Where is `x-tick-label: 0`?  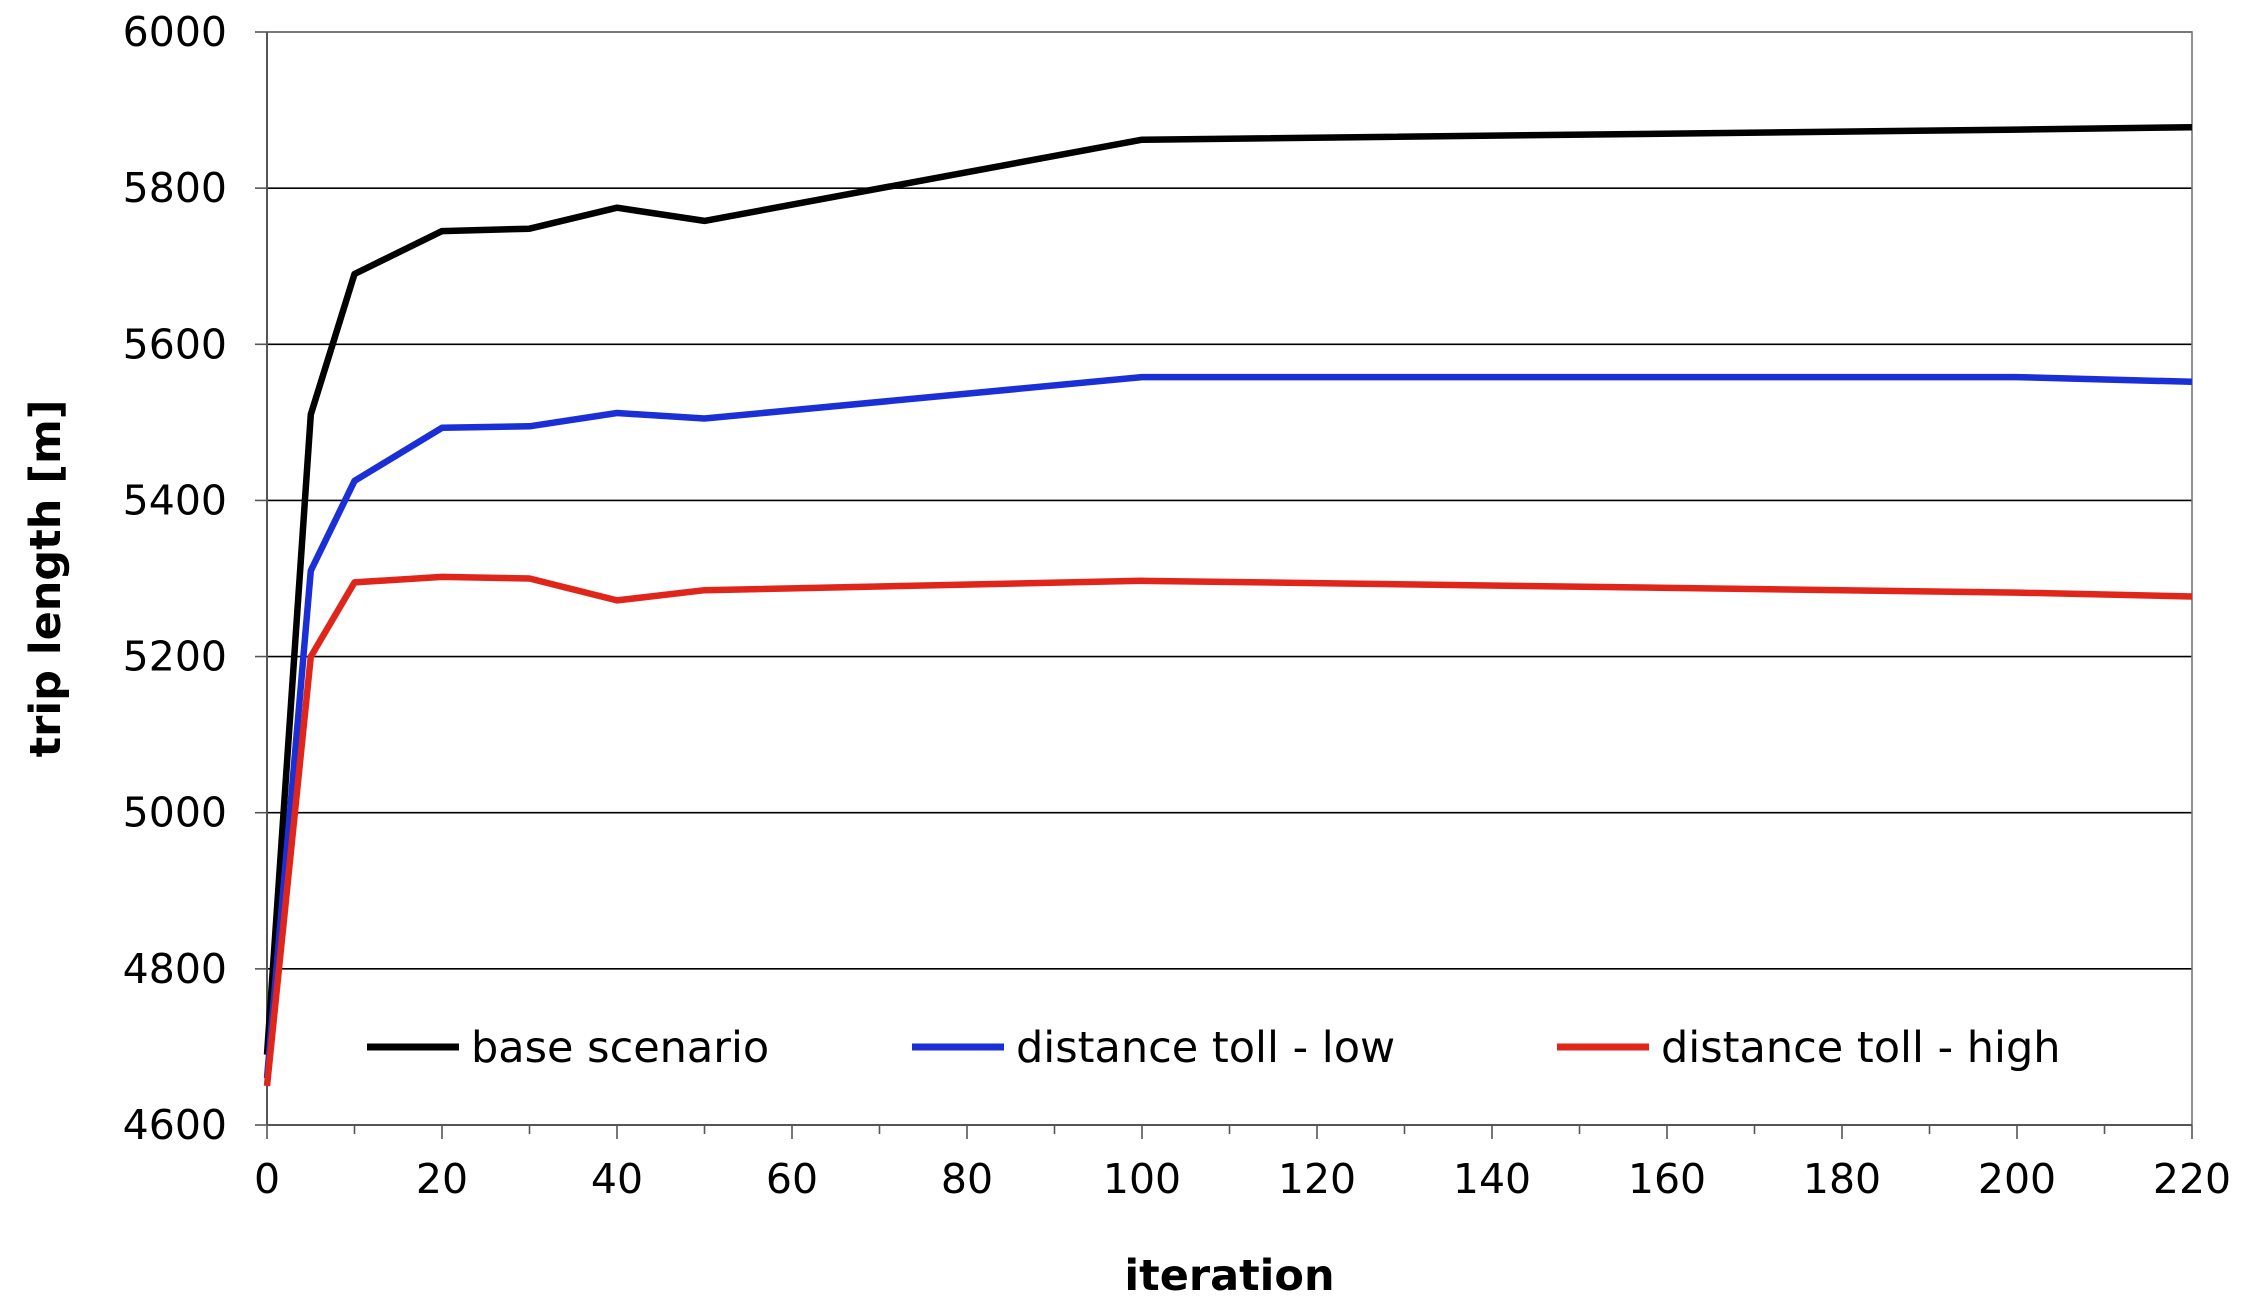 x-tick-label: 0 is located at coordinates (267, 1179).